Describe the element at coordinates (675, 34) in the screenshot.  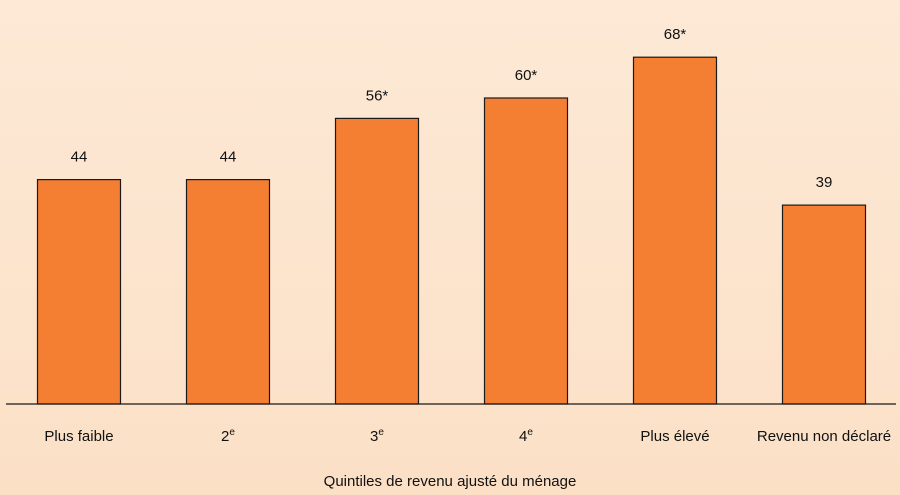
I see `value-label-5: 68*` at that location.